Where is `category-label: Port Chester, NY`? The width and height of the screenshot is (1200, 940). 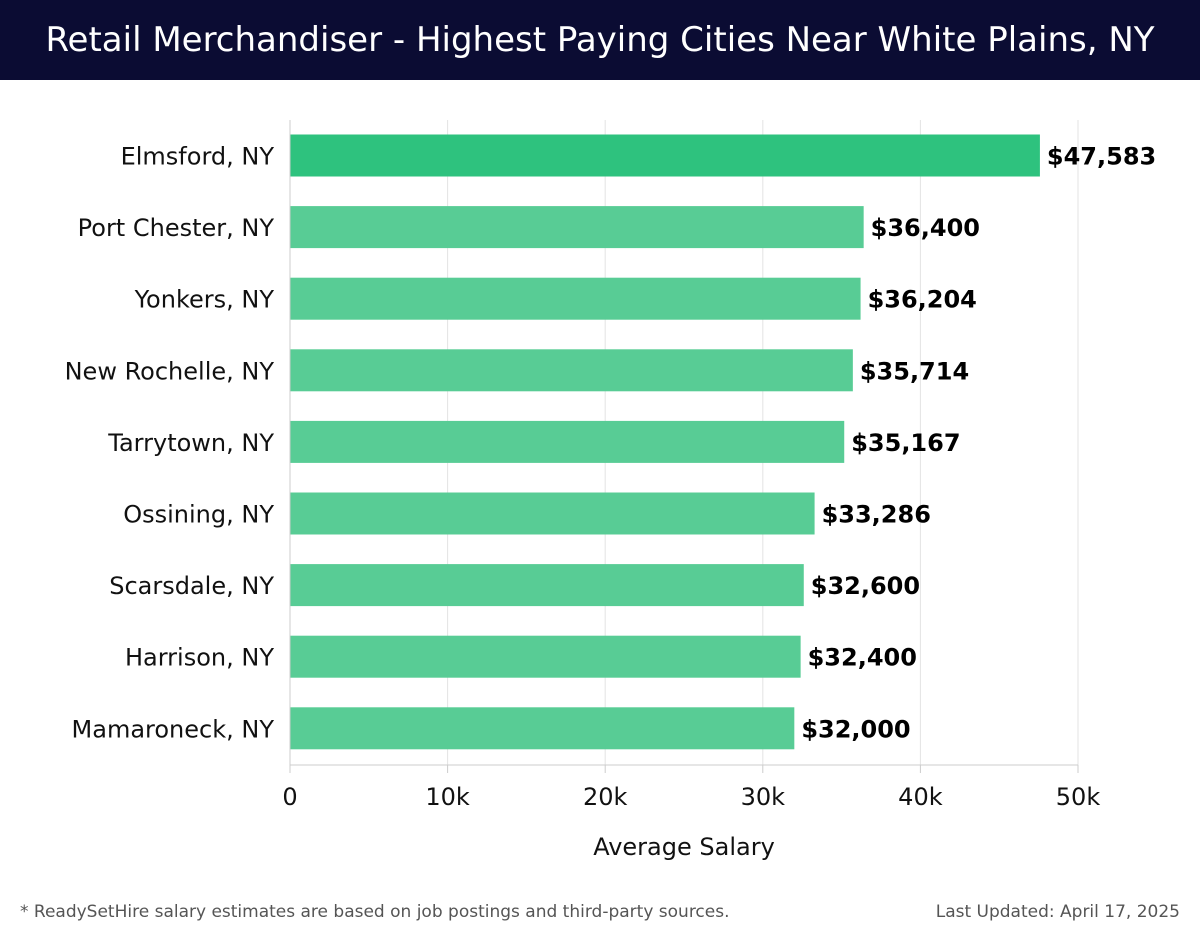 category-label: Port Chester, NY is located at coordinates (176, 228).